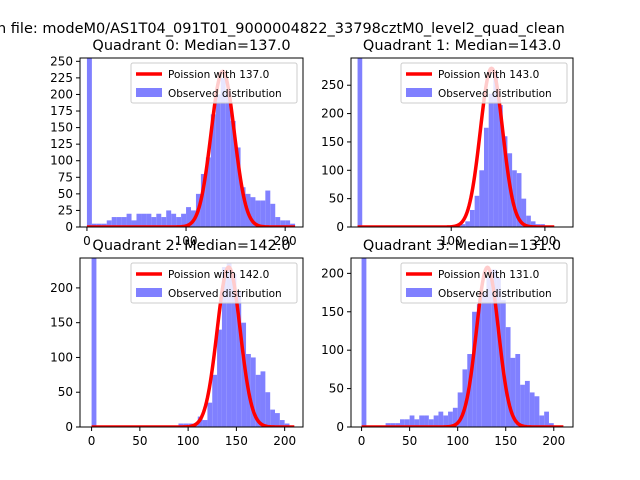 Image resolution: width=640 pixels, height=480 pixels. Describe the element at coordinates (456, 146) in the screenshot. I see `quadrant-1-model-line` at that location.